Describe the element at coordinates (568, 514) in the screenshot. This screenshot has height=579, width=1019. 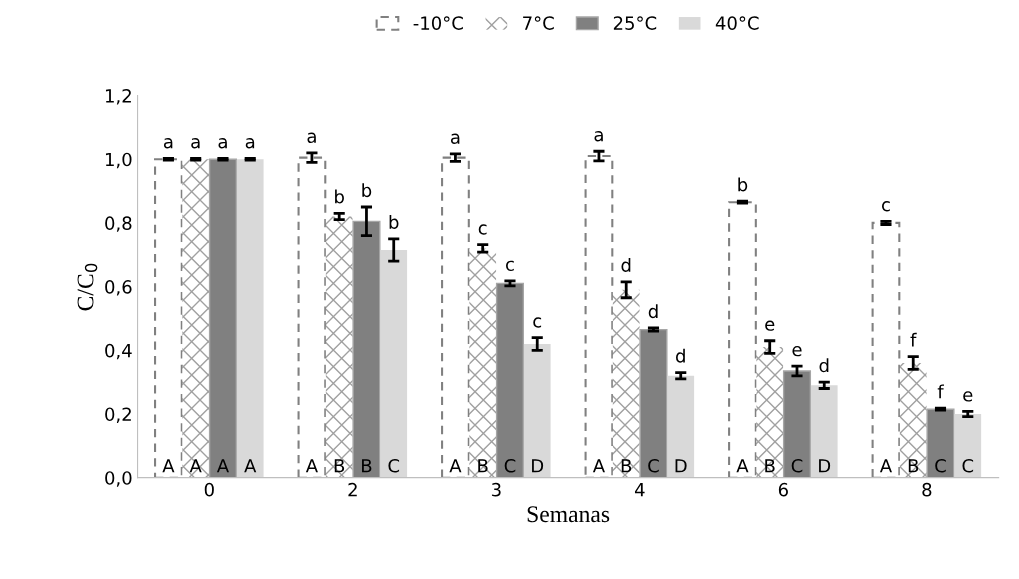
I see `x-axis-title: Semanas` at that location.